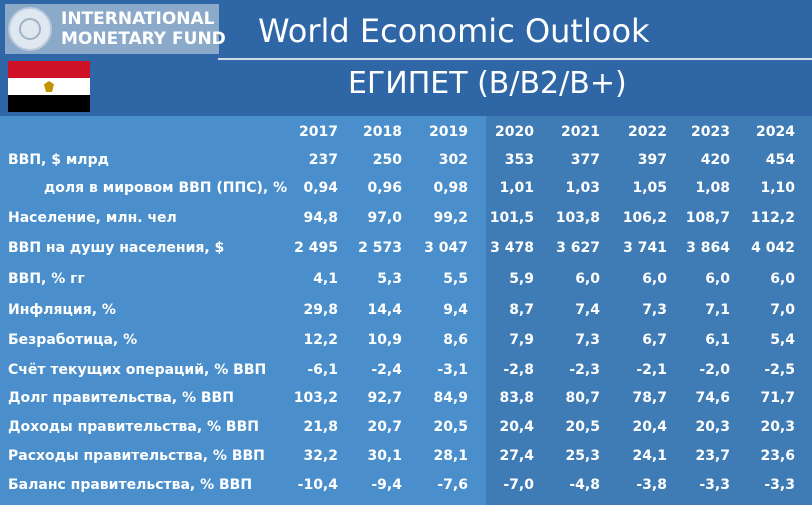 The height and width of the screenshot is (505, 812). Describe the element at coordinates (133, 427) in the screenshot. I see `row-label: Доходы правительства, % ВВП` at that location.